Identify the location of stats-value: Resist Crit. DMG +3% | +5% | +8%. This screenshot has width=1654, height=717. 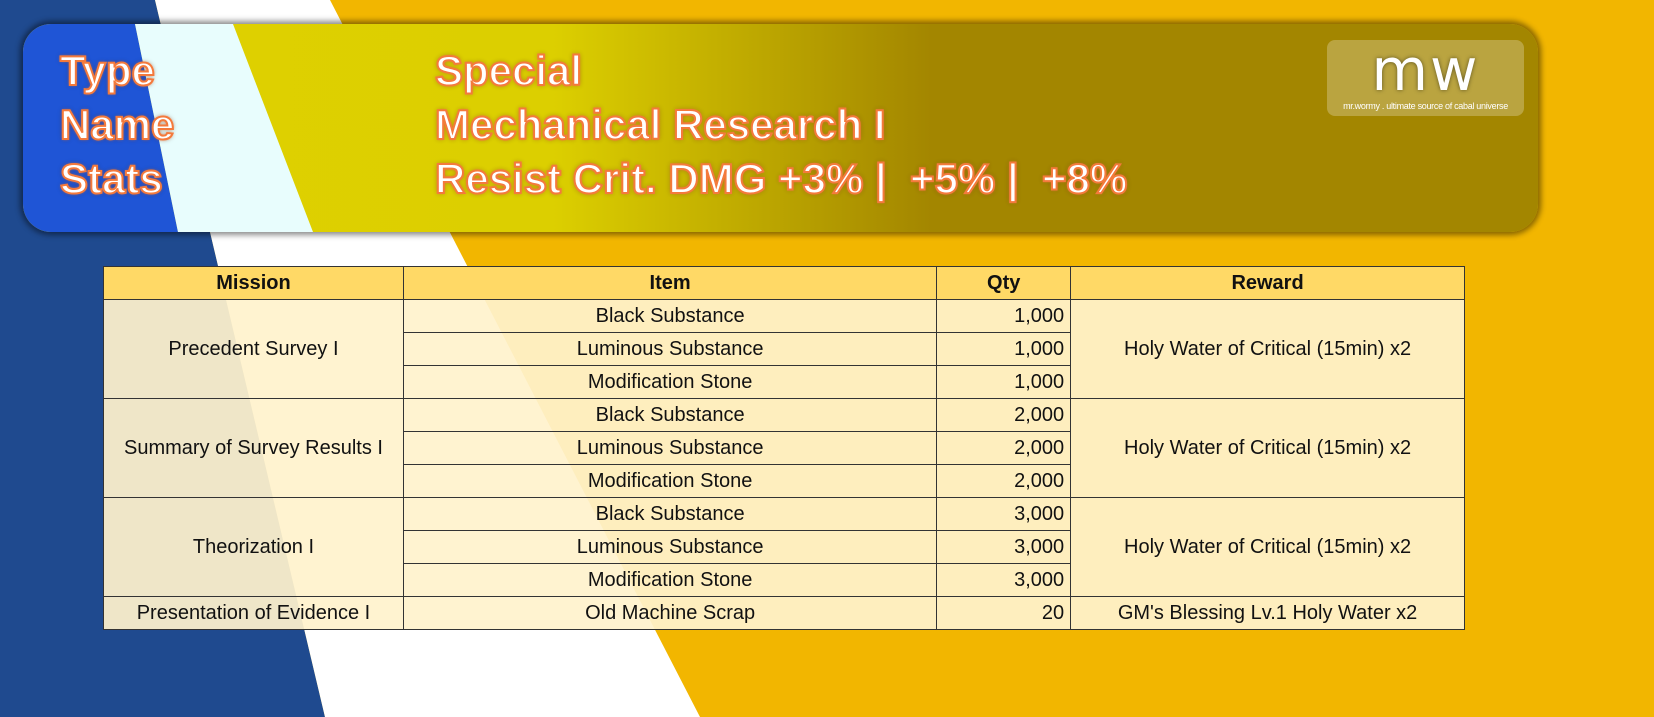
(781, 178).